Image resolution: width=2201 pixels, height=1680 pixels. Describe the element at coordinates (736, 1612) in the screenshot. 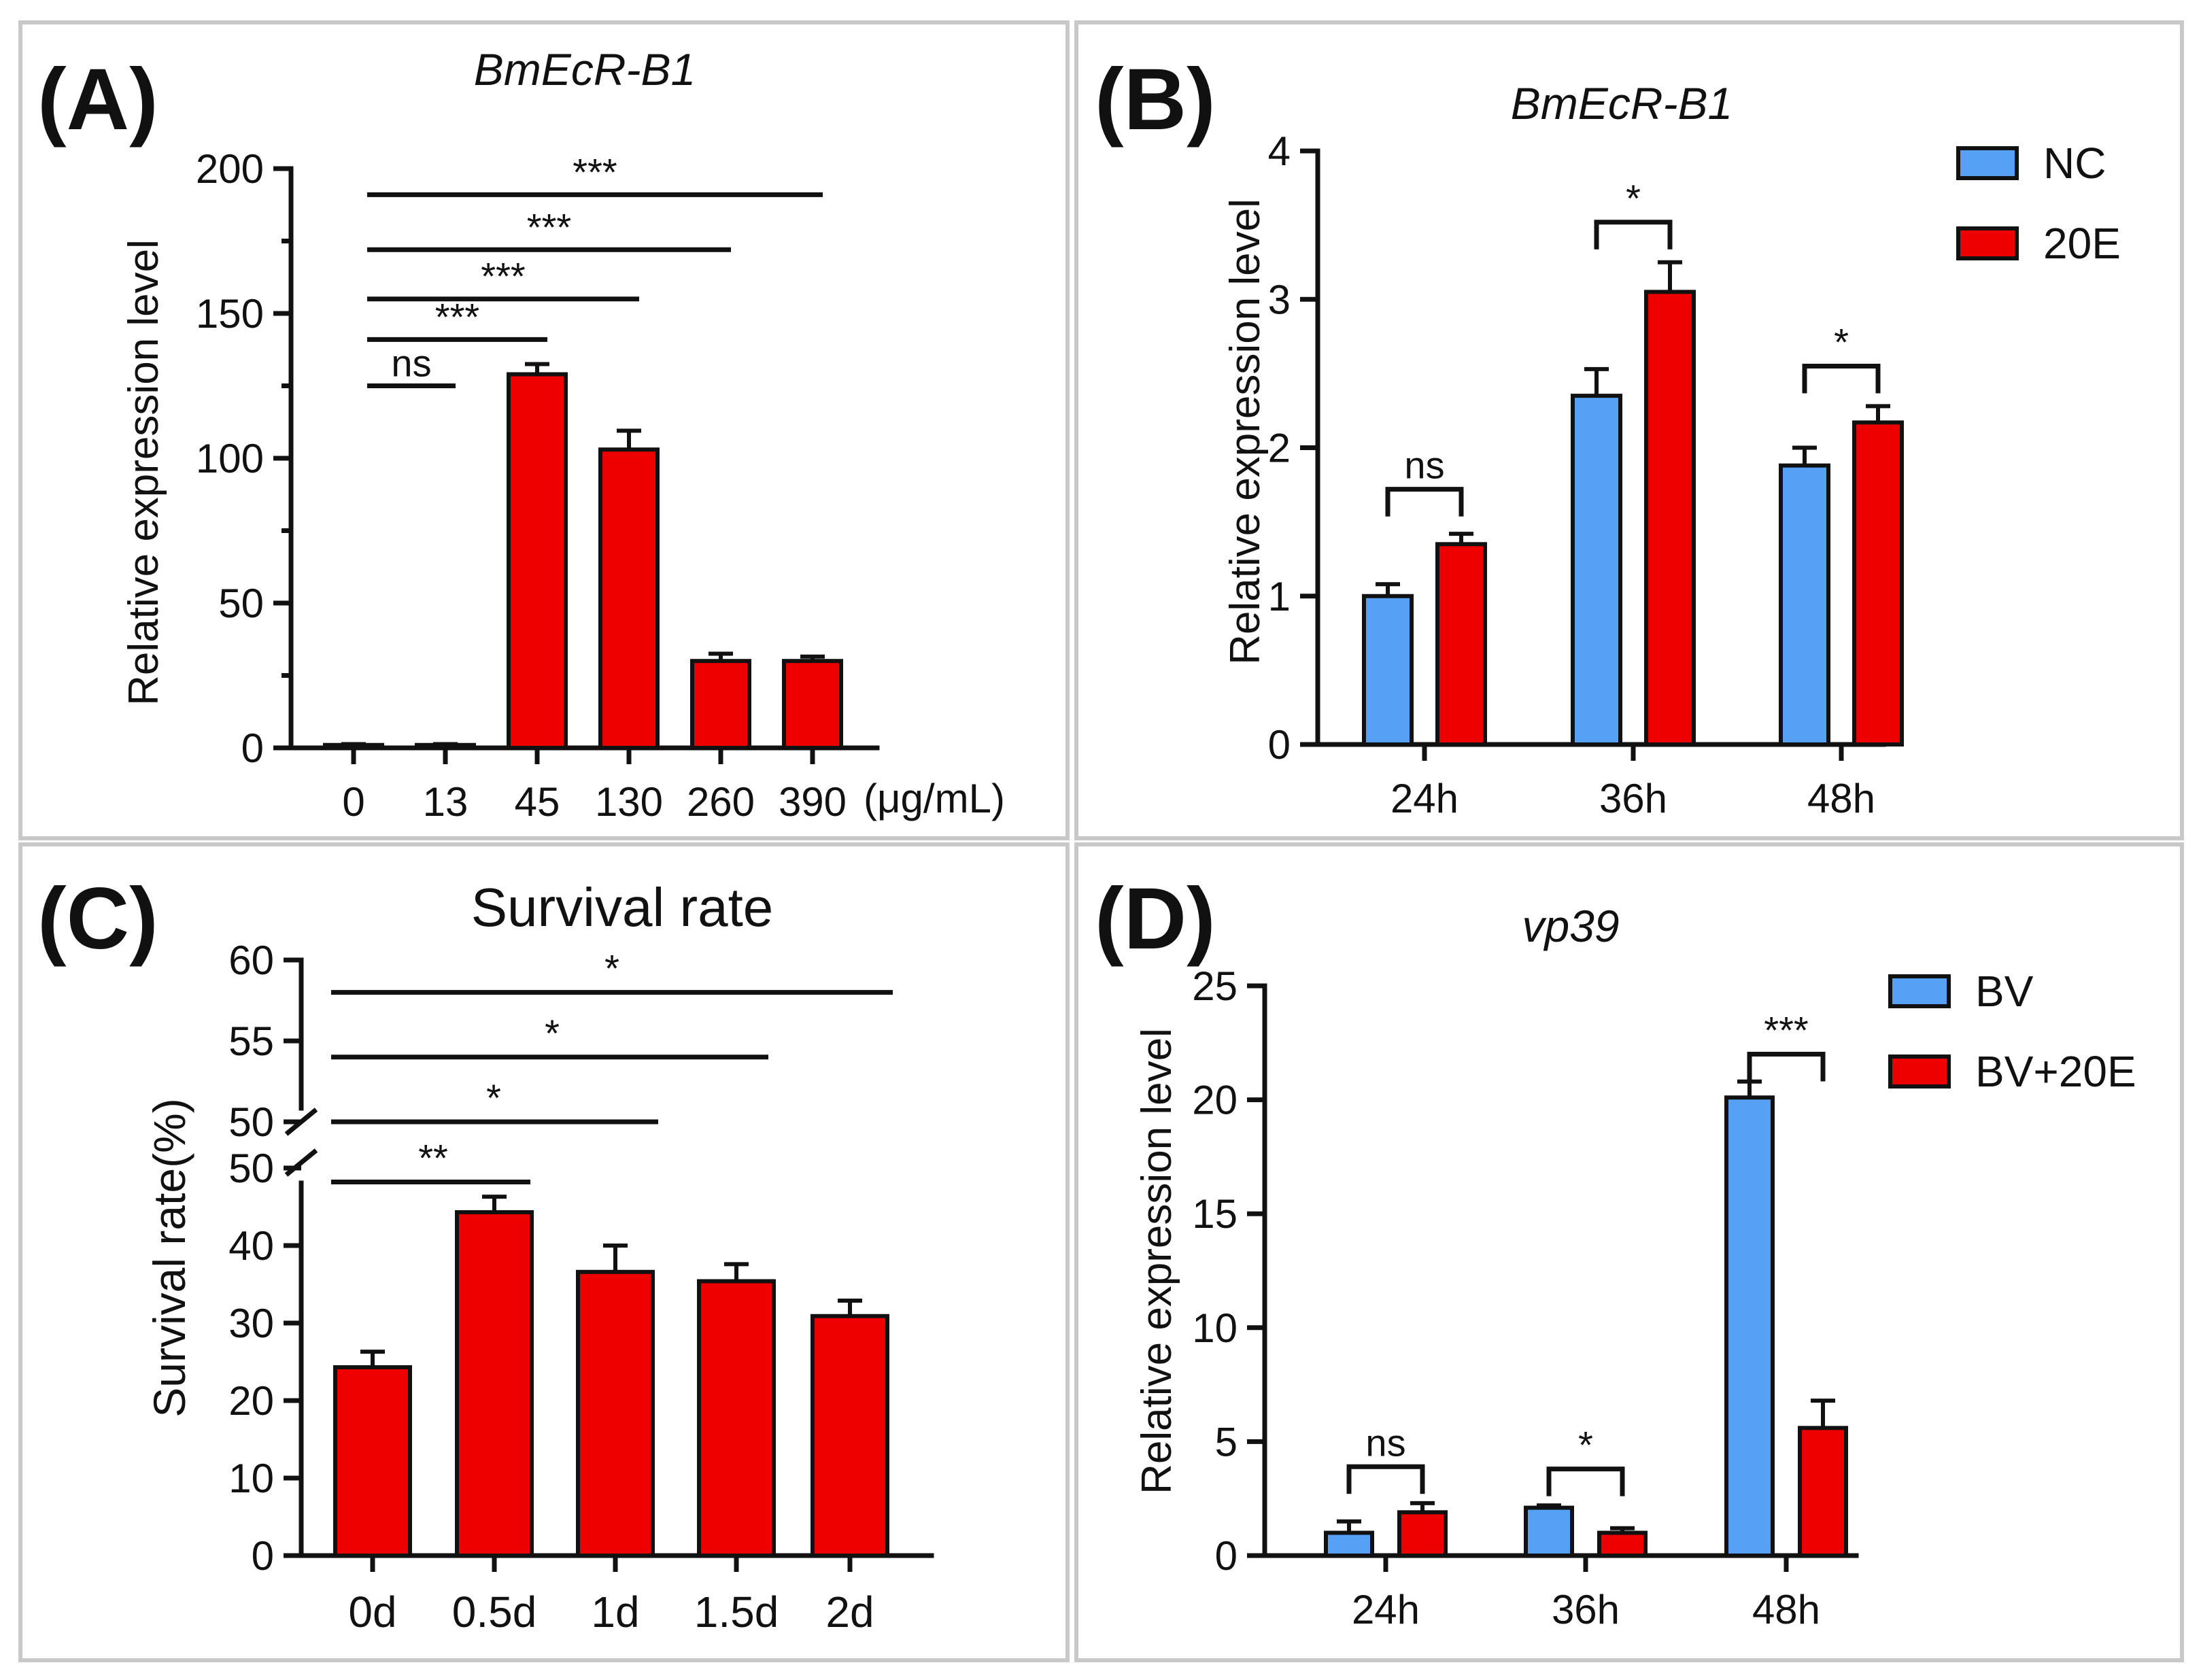

I see `panel-c-x-tick-label: 1.5d` at that location.